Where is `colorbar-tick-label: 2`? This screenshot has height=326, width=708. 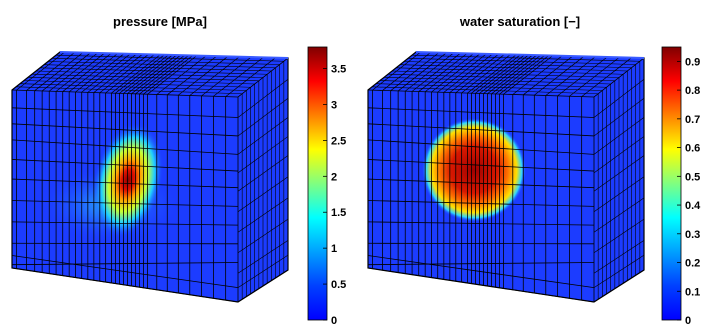 colorbar-tick-label: 2 is located at coordinates (334, 177).